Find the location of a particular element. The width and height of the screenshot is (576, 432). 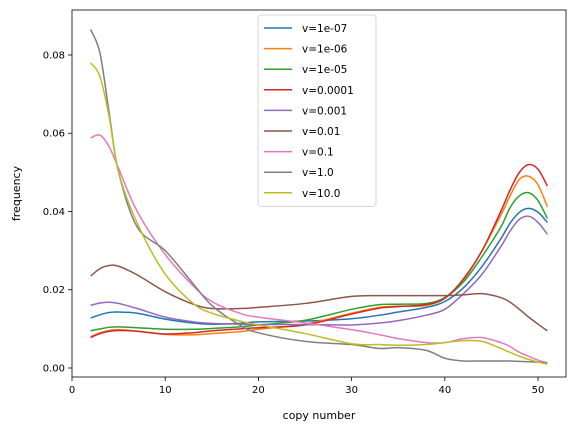

x-tick-label: 30 is located at coordinates (351, 390).